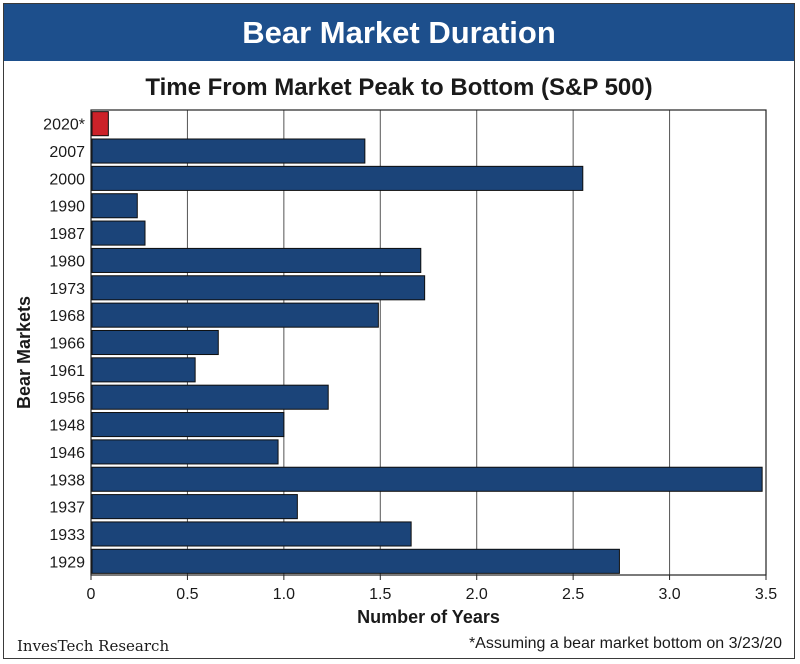 This screenshot has height=664, width=800. I want to click on y-tick-label: 1933, so click(67, 535).